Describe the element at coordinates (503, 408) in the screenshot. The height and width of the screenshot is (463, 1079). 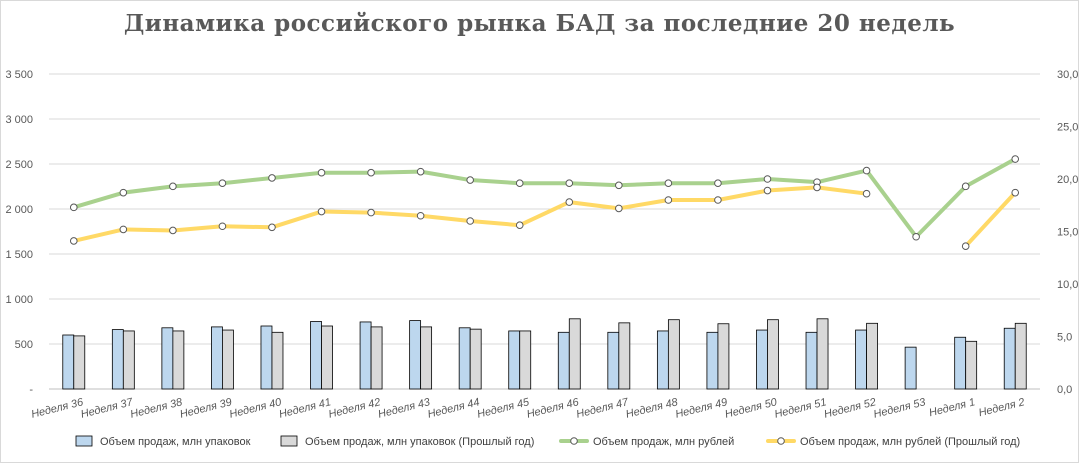
I see `category-label: Неделя 45` at that location.